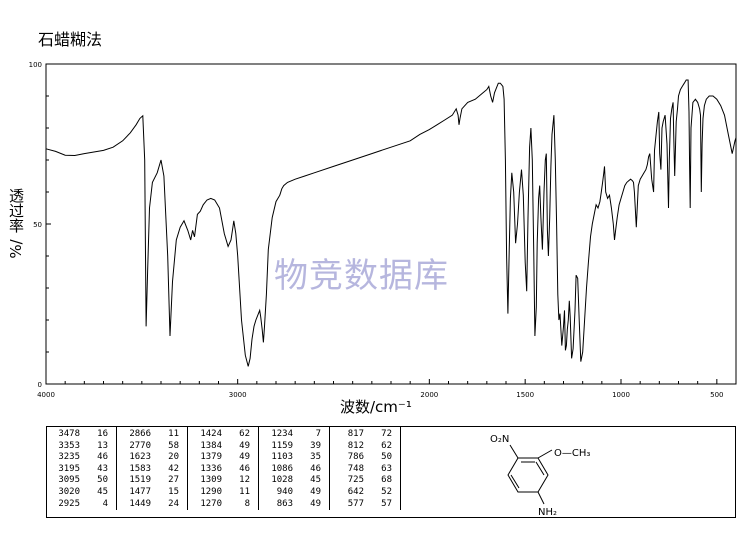  What do you see at coordinates (365, 447) in the screenshot?
I see `peak-entry: 812 62` at bounding box center [365, 447].